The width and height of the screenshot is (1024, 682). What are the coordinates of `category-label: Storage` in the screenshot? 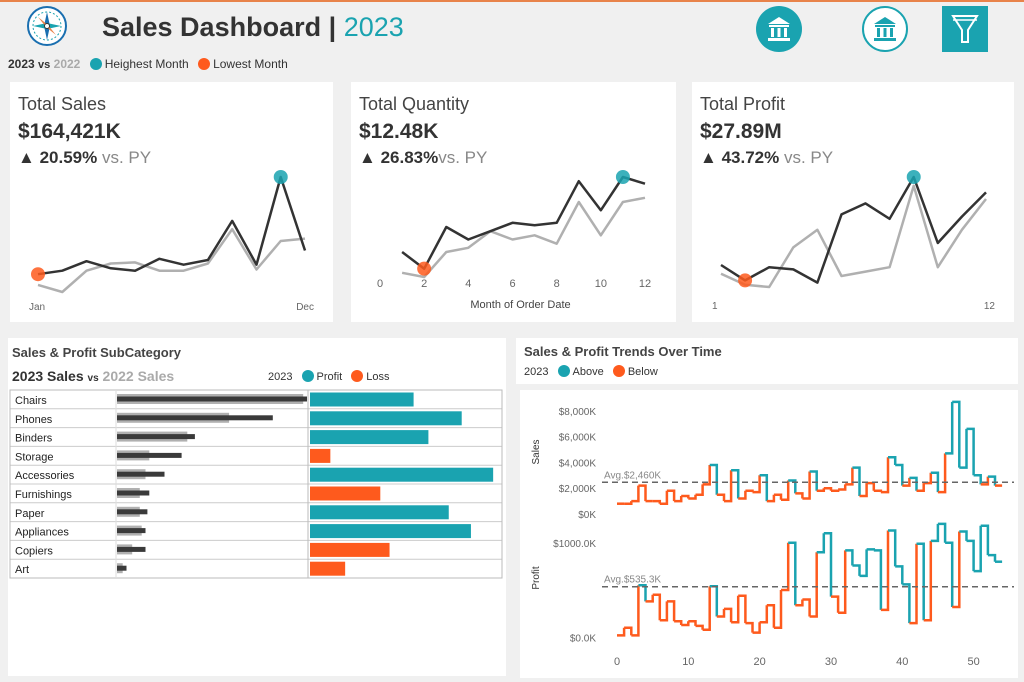 It's located at (34, 457).